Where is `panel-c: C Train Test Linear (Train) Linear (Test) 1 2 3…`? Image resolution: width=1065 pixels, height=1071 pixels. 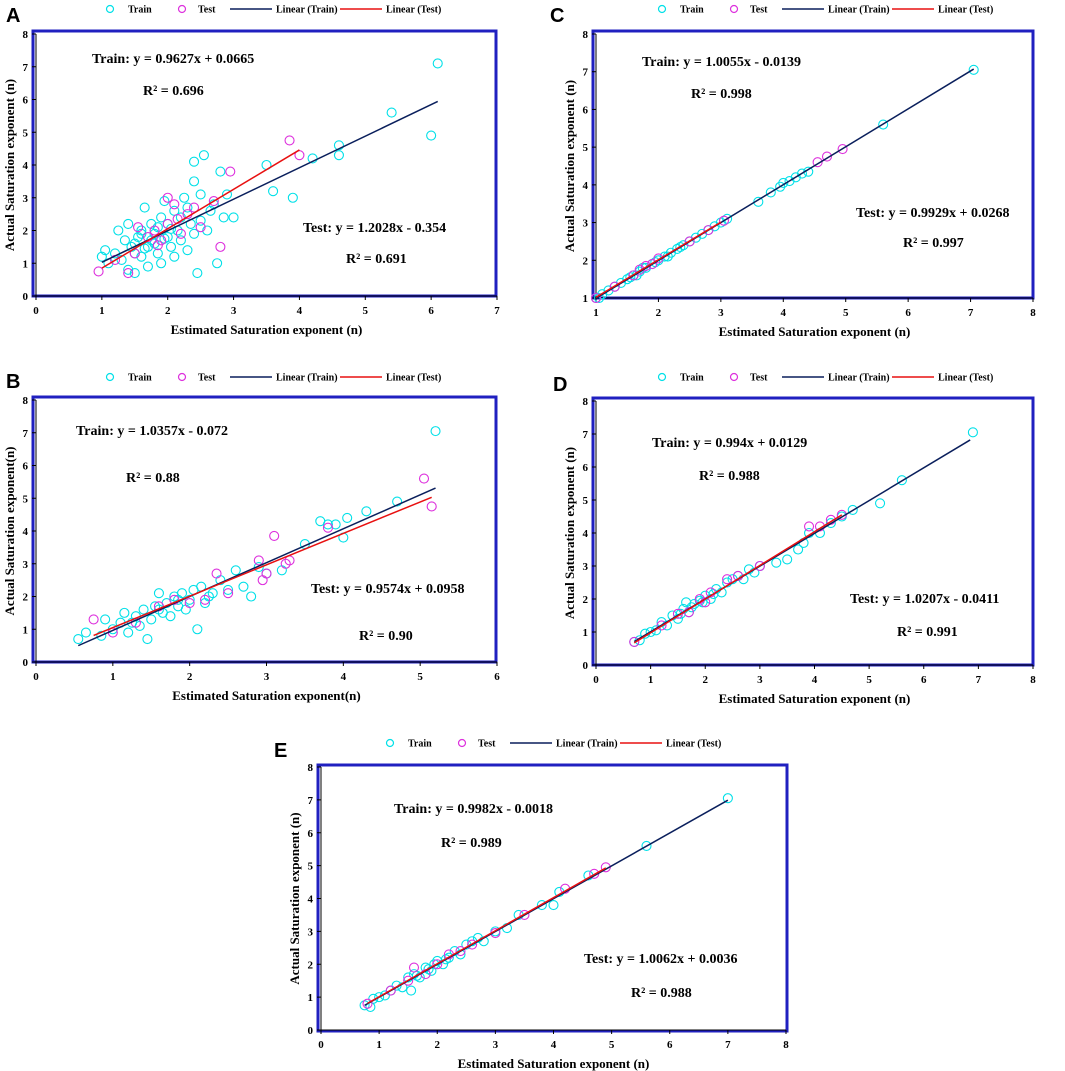
panel-c: C Train Test Linear (Train) Linear (Test) 1 2 3… is located at coordinates (793, 172).